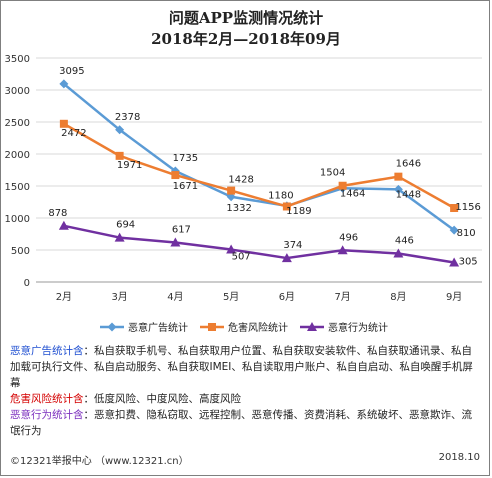  I want to click on data-label: 507, so click(241, 257).